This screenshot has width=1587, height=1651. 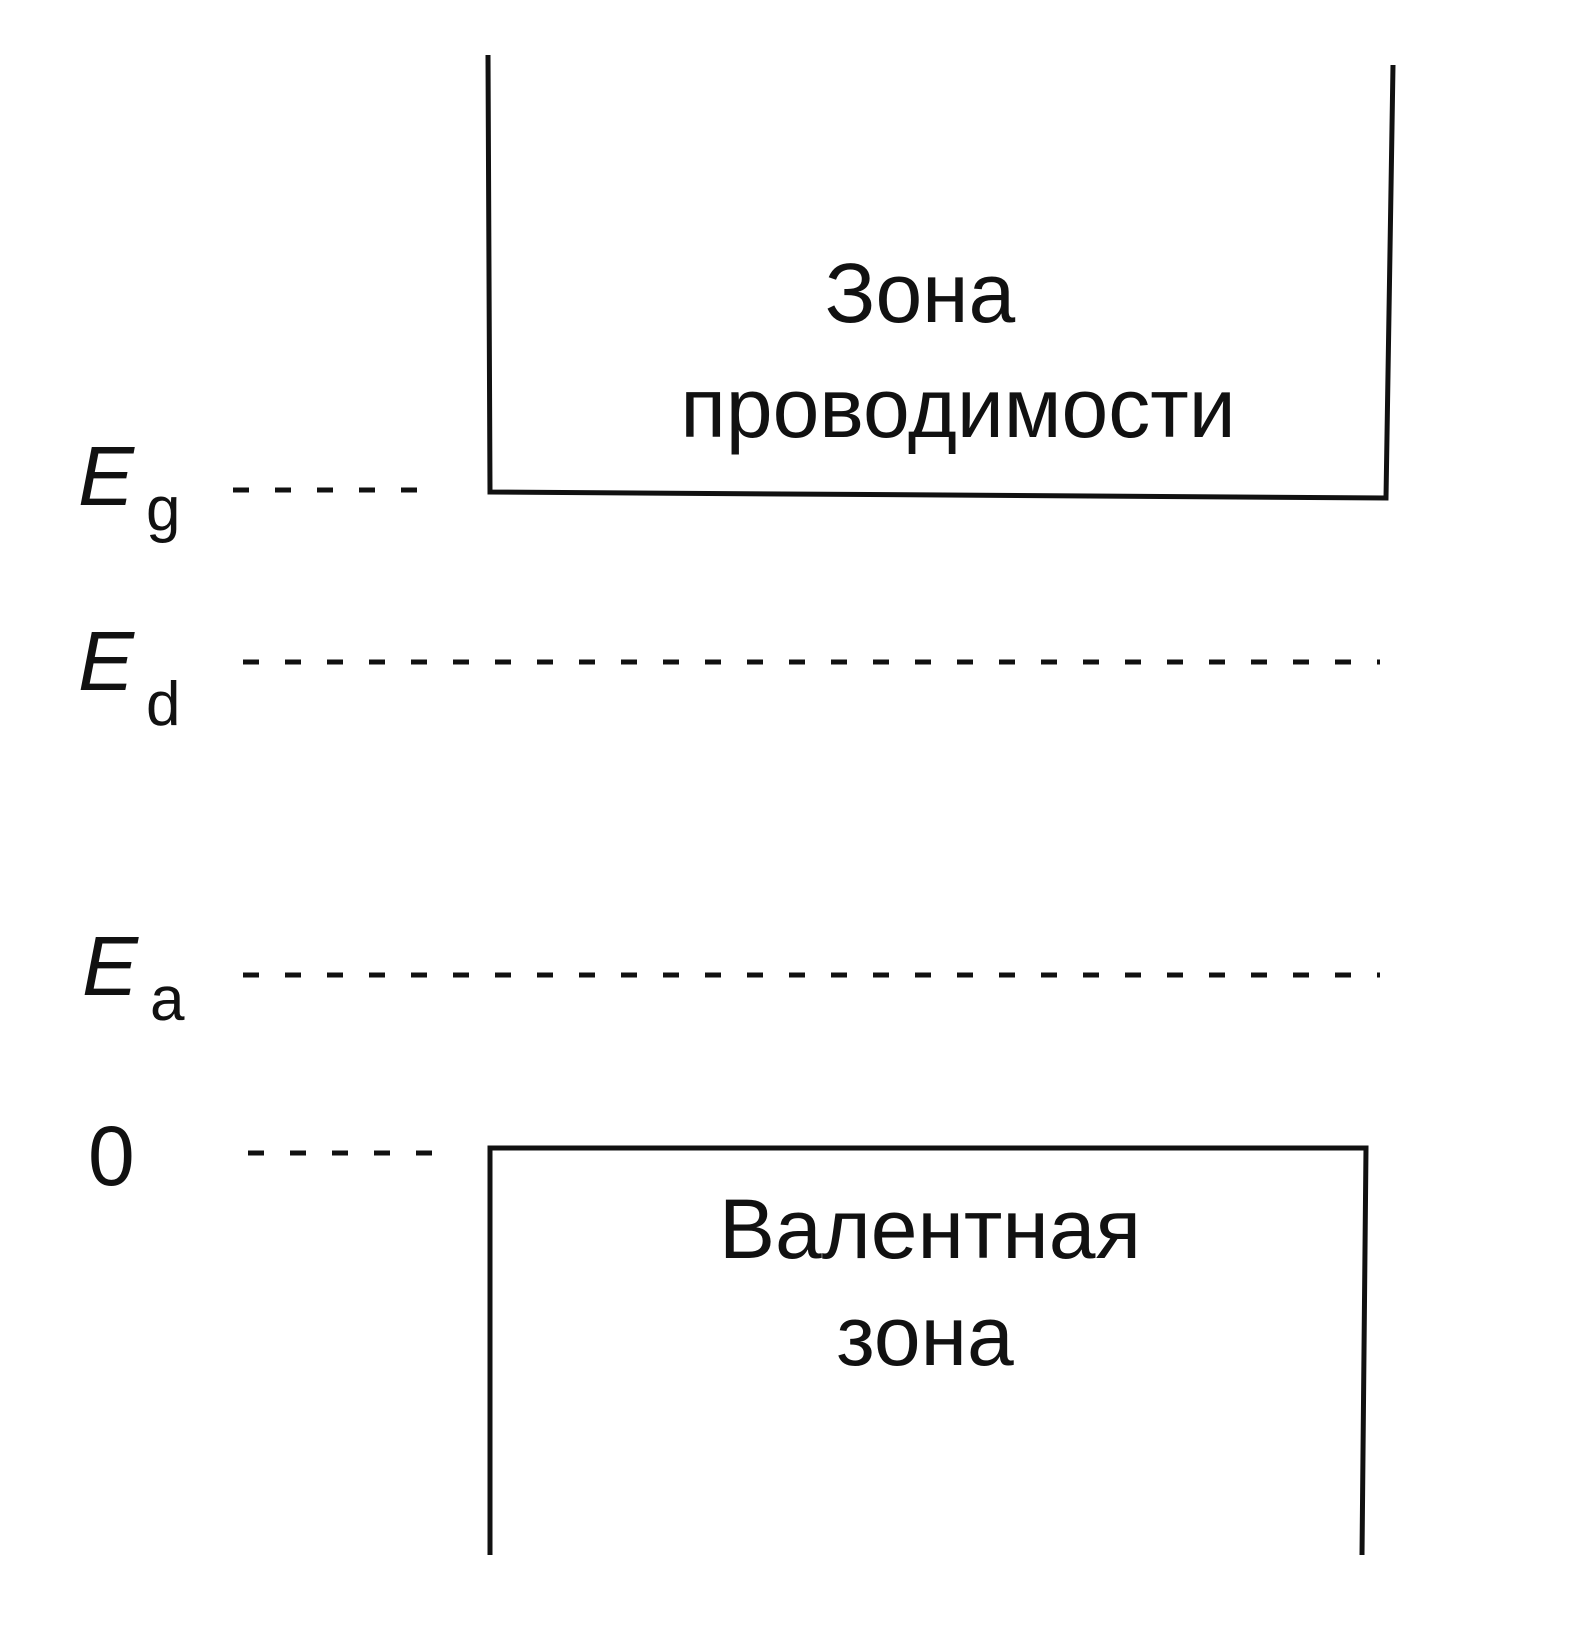 I want to click on zero-level-label: 0, so click(x=111, y=1156).